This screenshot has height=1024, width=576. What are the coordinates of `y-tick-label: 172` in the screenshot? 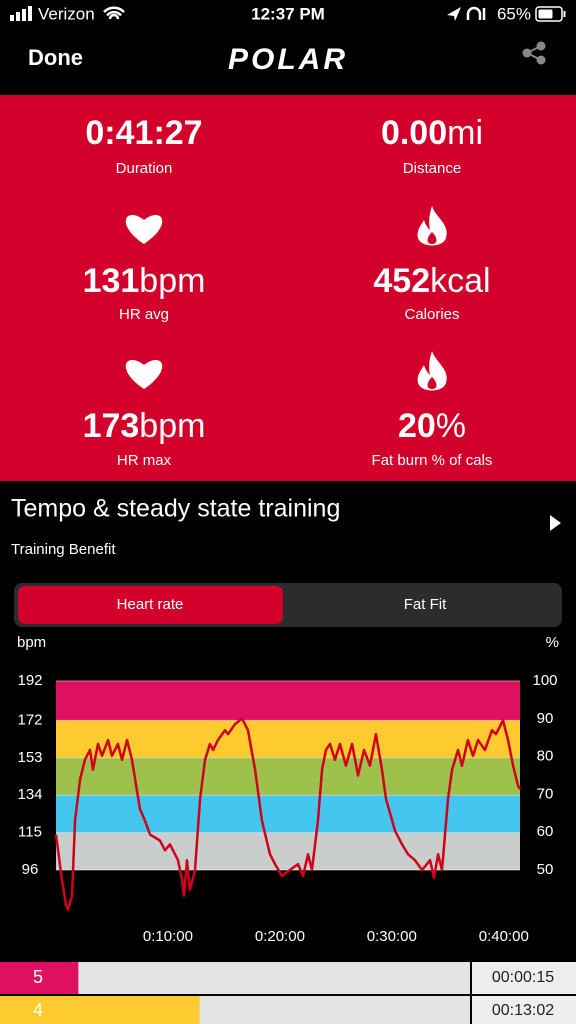 It's located at (29, 719).